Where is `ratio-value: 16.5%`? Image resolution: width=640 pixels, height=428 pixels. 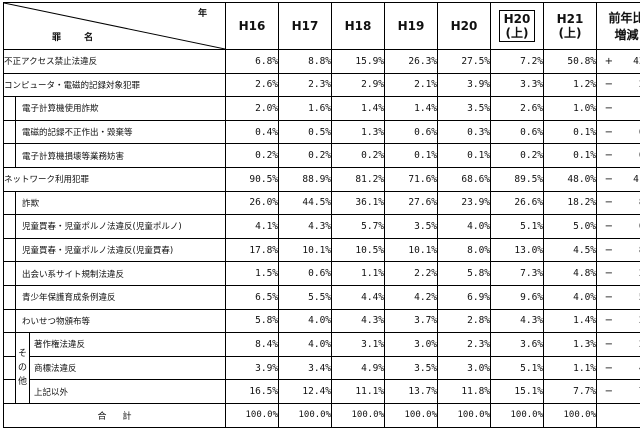
ratio-value: 16.5% is located at coordinates (252, 392).